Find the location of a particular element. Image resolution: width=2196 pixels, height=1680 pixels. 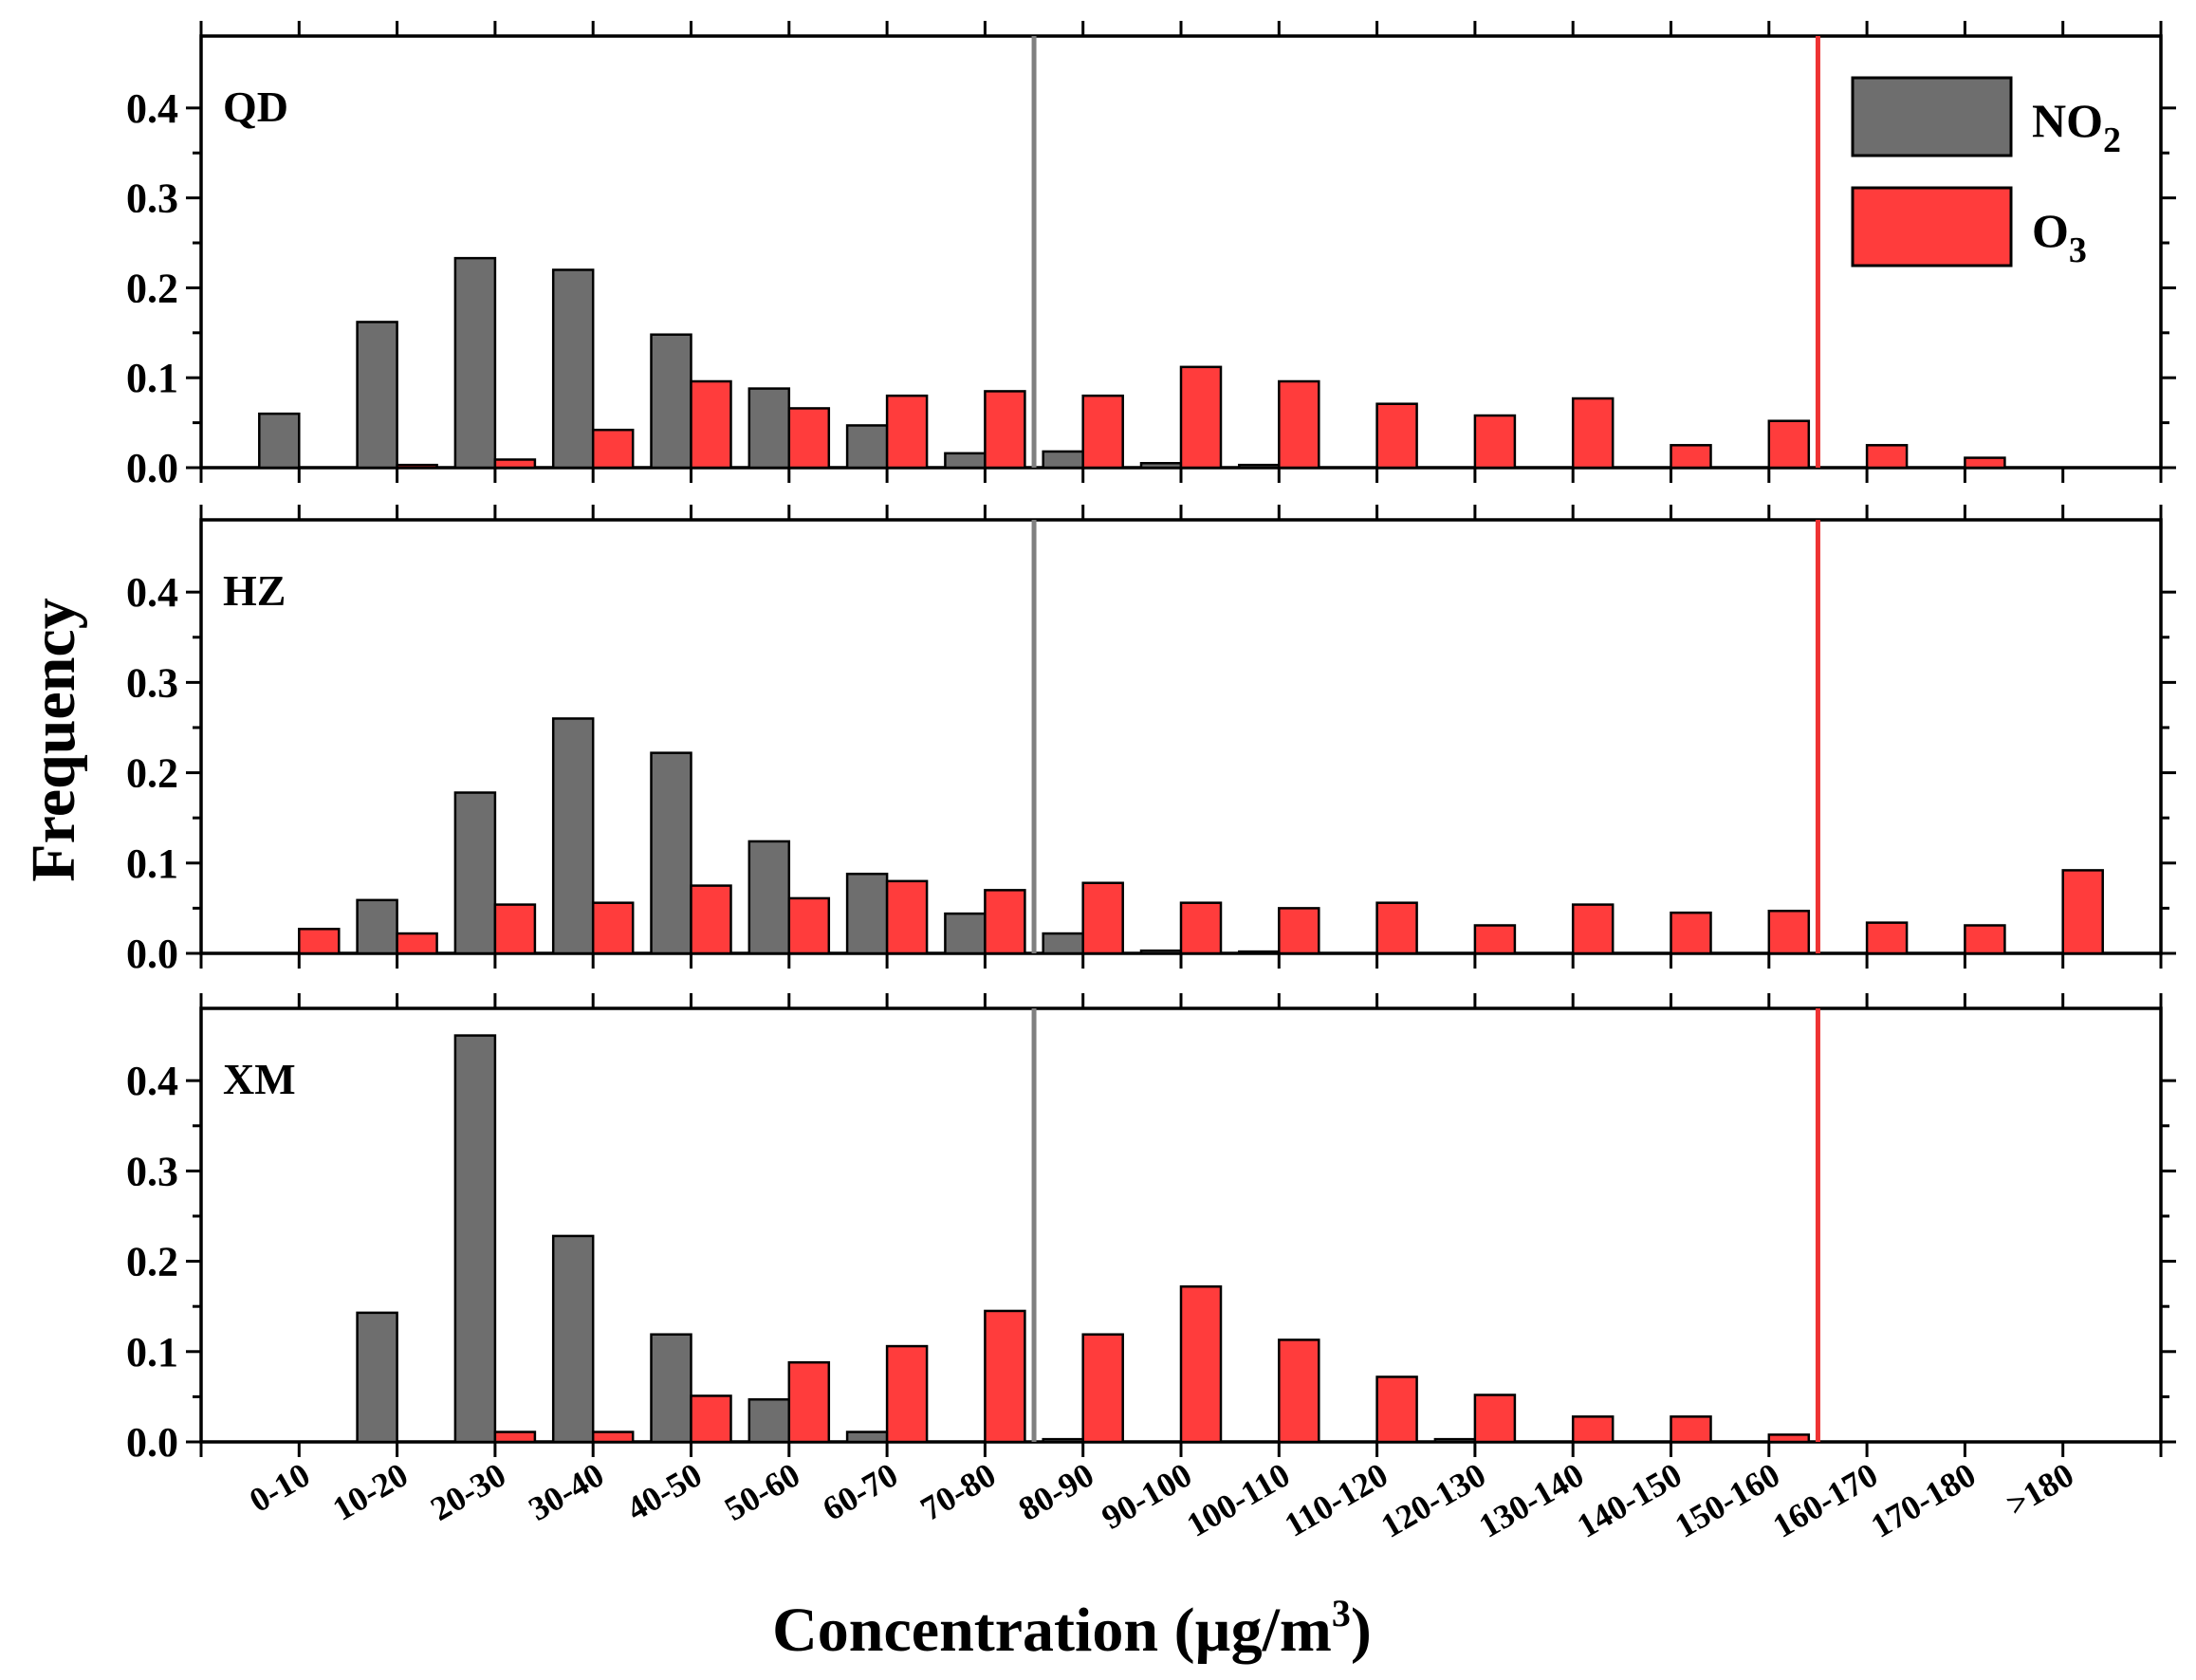

panel-label: HZ is located at coordinates (254, 590).